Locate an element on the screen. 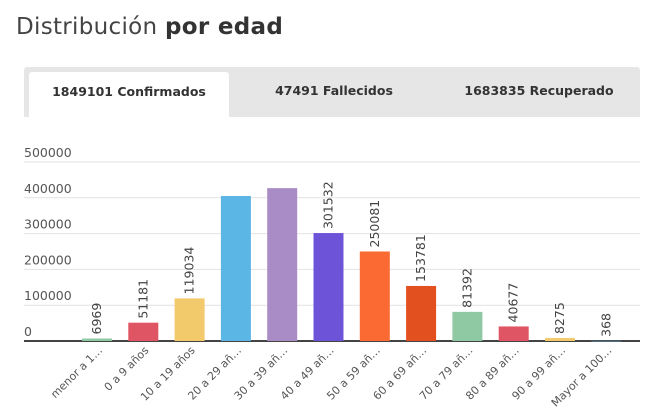 This screenshot has height=420, width=649. tab-recuperado: 1683835 Recuperado is located at coordinates (539, 90).